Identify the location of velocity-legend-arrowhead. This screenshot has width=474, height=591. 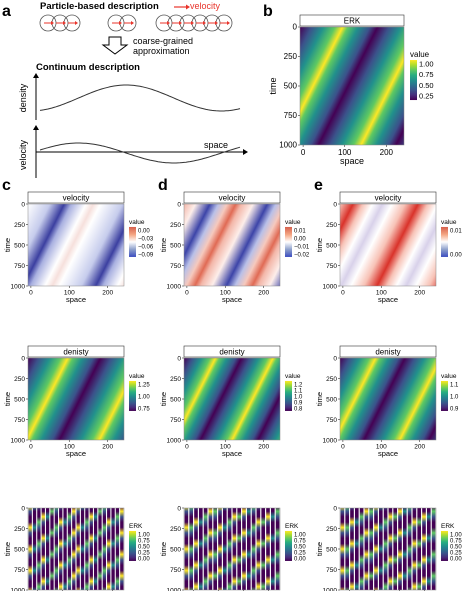
(188, 7).